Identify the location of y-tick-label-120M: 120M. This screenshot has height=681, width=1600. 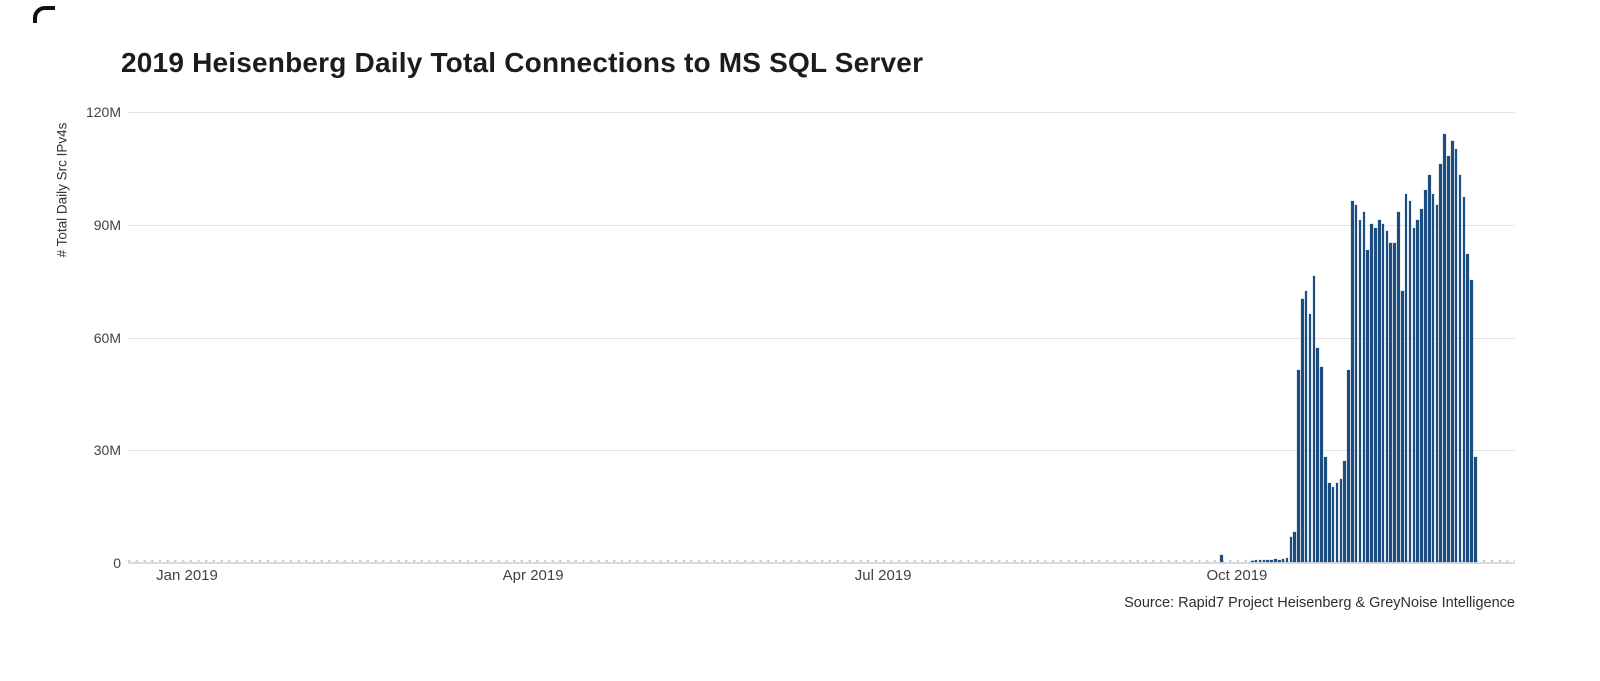
(103, 112).